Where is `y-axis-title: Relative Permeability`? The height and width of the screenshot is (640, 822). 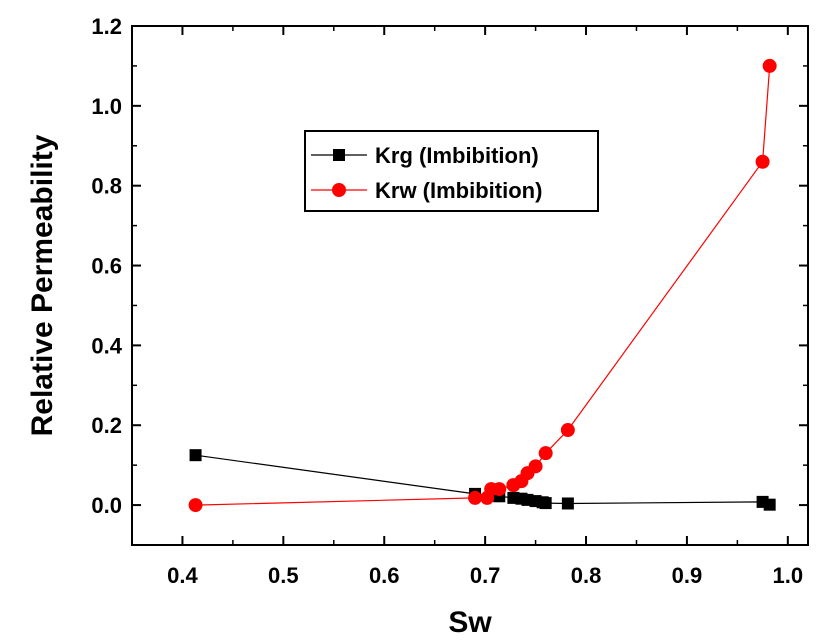
y-axis-title: Relative Permeability is located at coordinates (42, 285).